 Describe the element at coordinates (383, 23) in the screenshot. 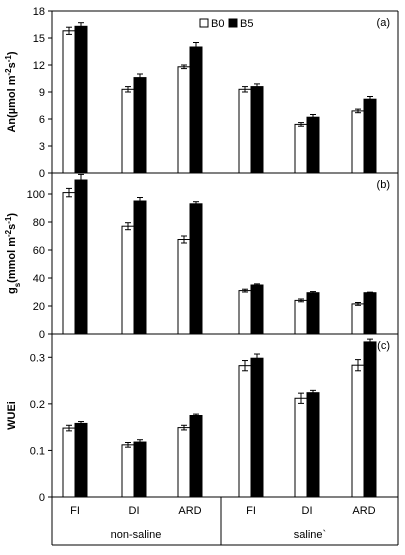

I see `panel-tag: (a)` at that location.